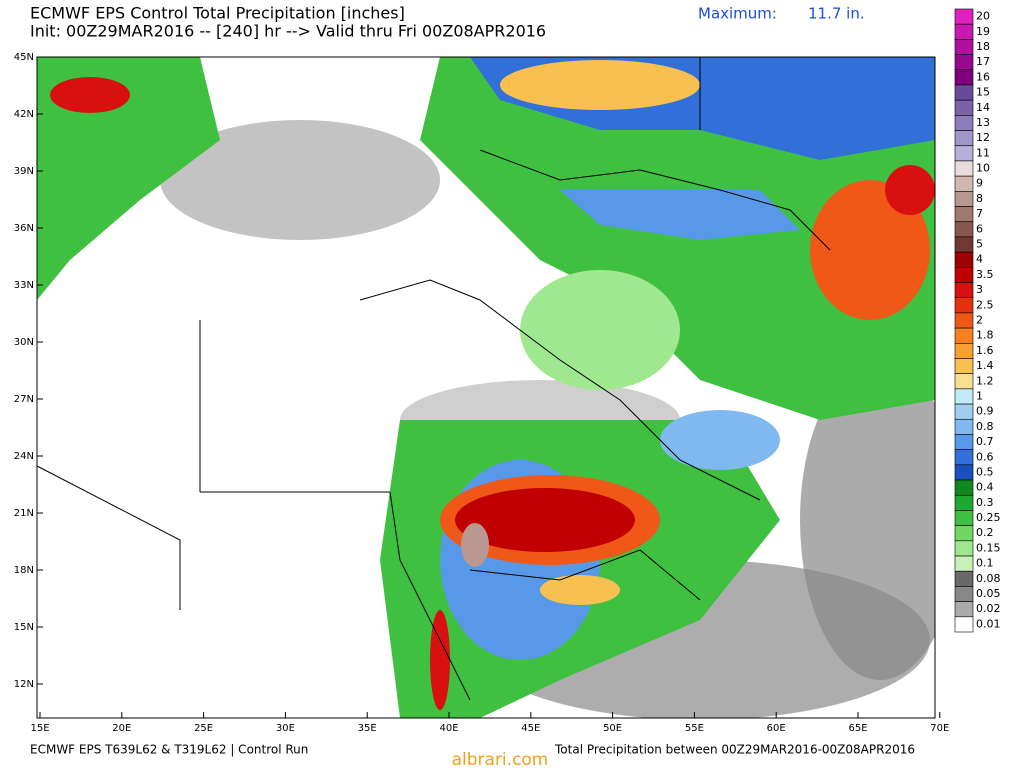 Image resolution: width=1024 pixels, height=772 pixels. I want to click on colorbar-label: 17, so click(983, 61).